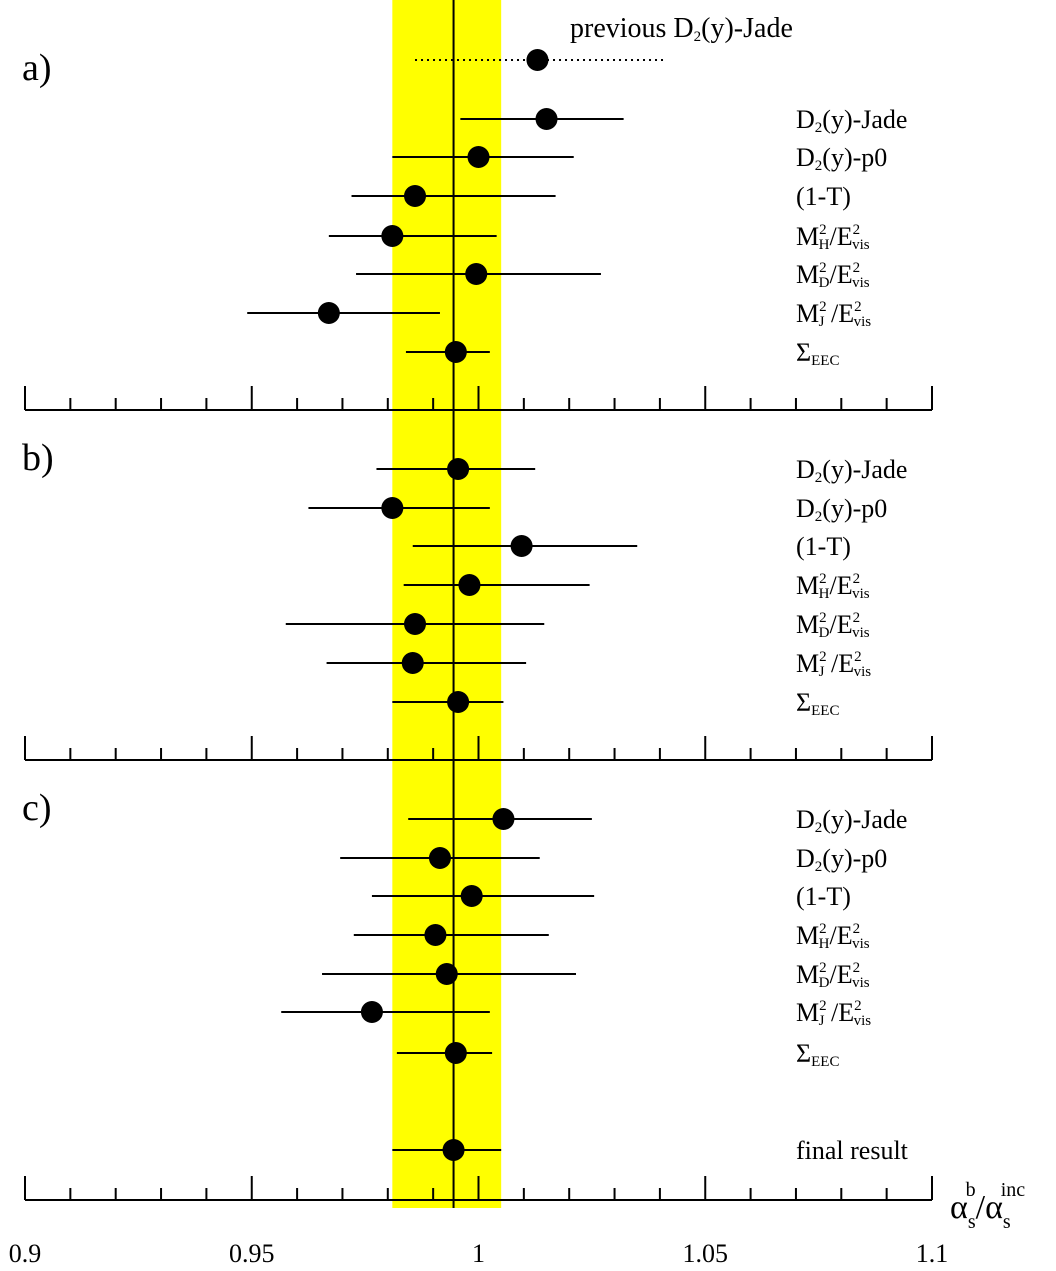  What do you see at coordinates (38, 458) in the screenshot?
I see `panel-label: b)` at bounding box center [38, 458].